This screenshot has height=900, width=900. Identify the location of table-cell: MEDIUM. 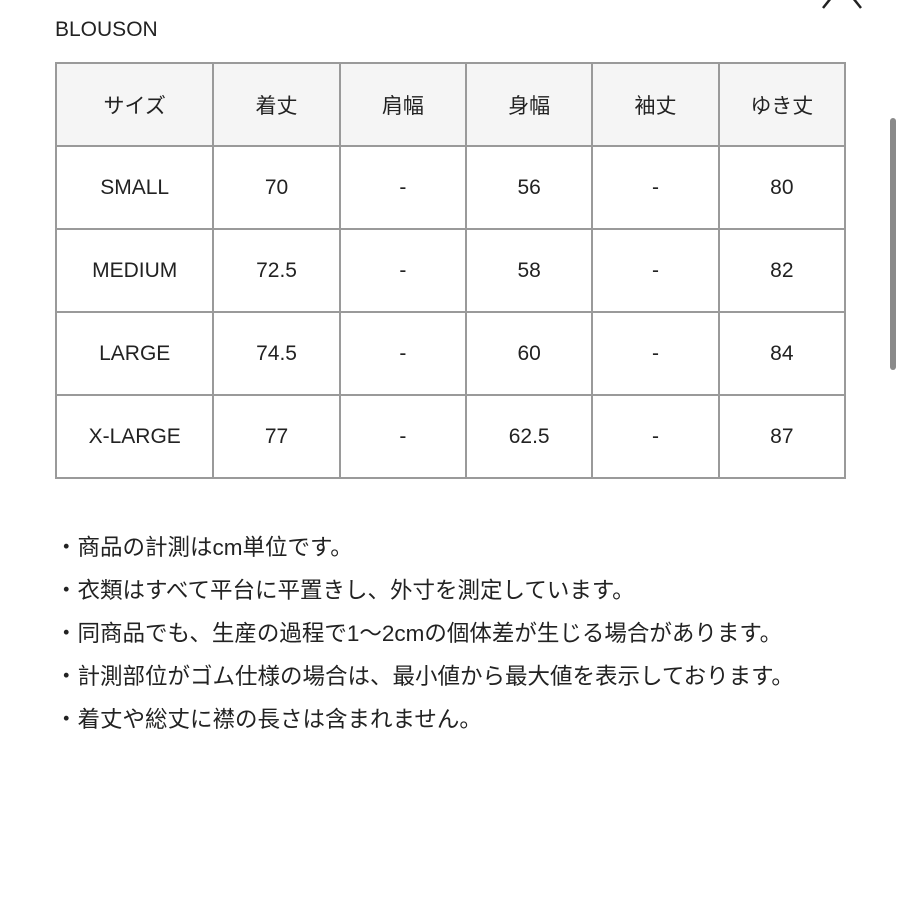
(134, 270).